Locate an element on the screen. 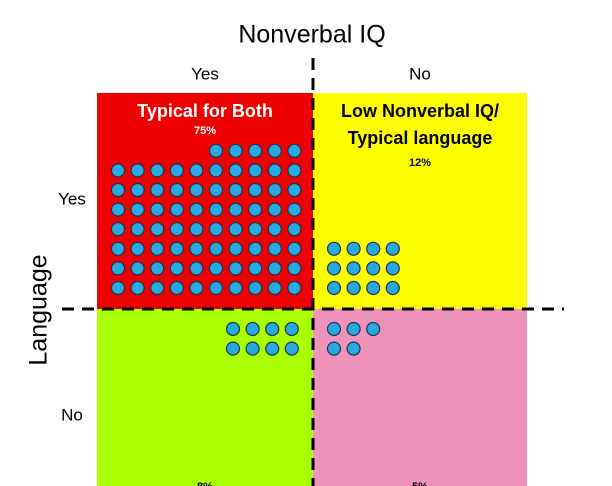  column-label: No is located at coordinates (420, 73).